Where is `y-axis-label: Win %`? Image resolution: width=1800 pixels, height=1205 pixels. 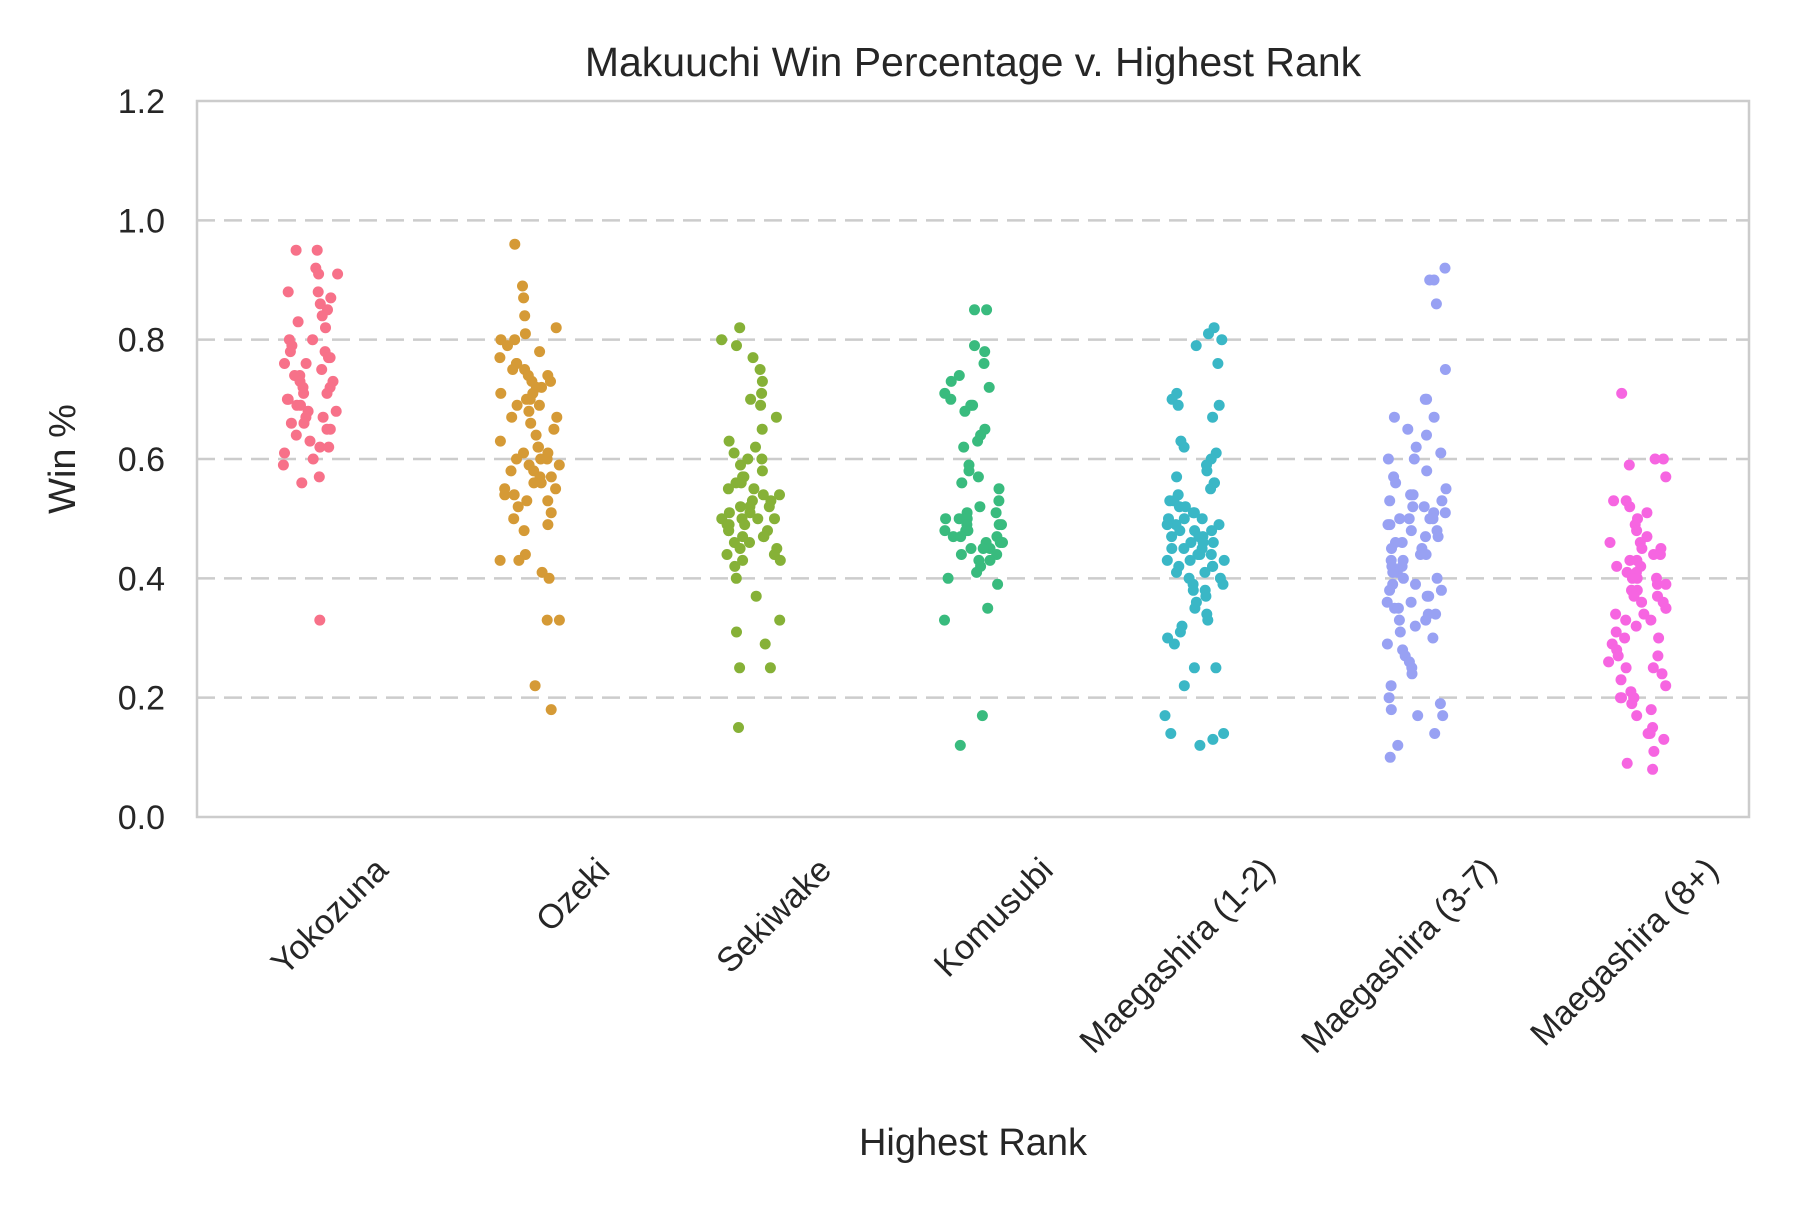
y-axis-label: Win % is located at coordinates (63, 459).